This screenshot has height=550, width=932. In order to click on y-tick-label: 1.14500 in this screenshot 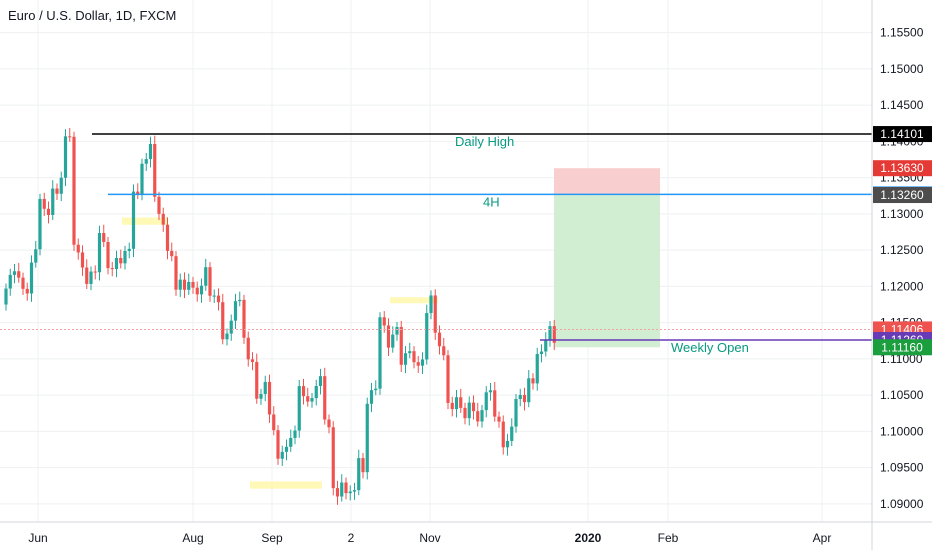, I will do `click(902, 105)`.